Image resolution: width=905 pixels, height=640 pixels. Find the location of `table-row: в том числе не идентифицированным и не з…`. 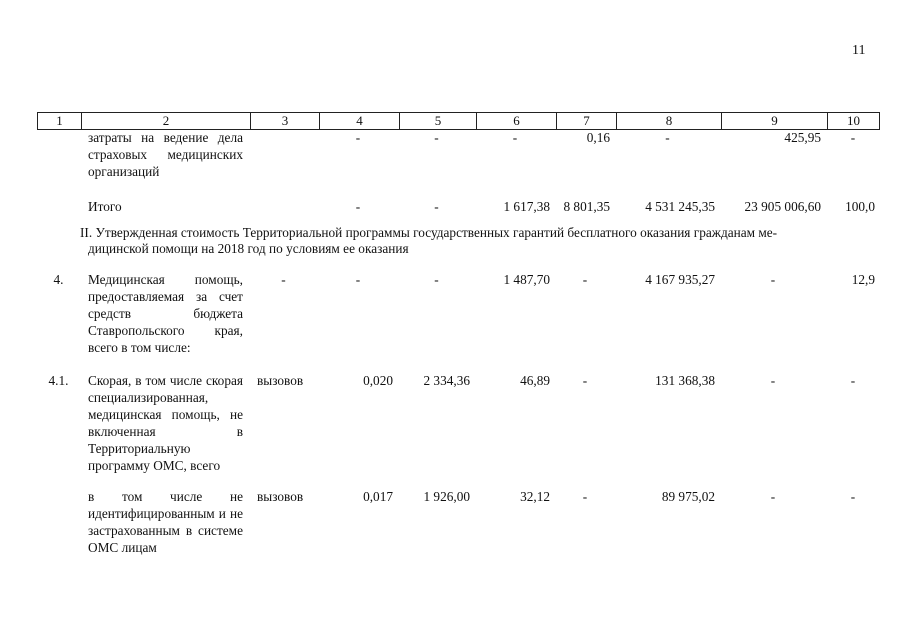

table-row: в том числе не идентифицированным и не з… is located at coordinates (458, 522).